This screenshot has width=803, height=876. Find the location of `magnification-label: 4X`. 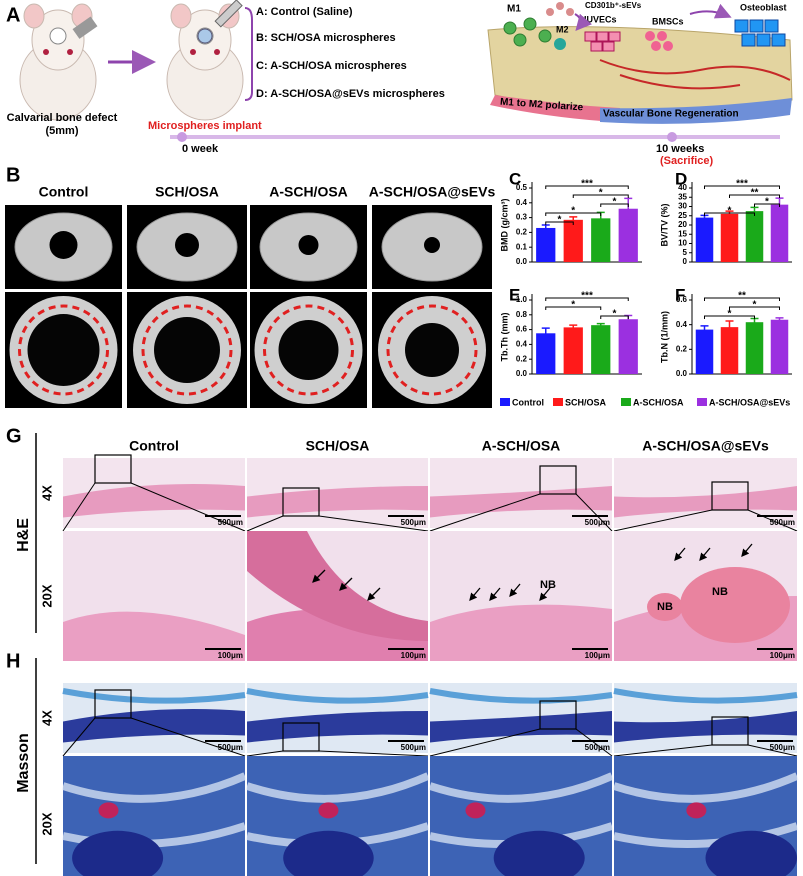

magnification-label: 4X is located at coordinates (46, 718).